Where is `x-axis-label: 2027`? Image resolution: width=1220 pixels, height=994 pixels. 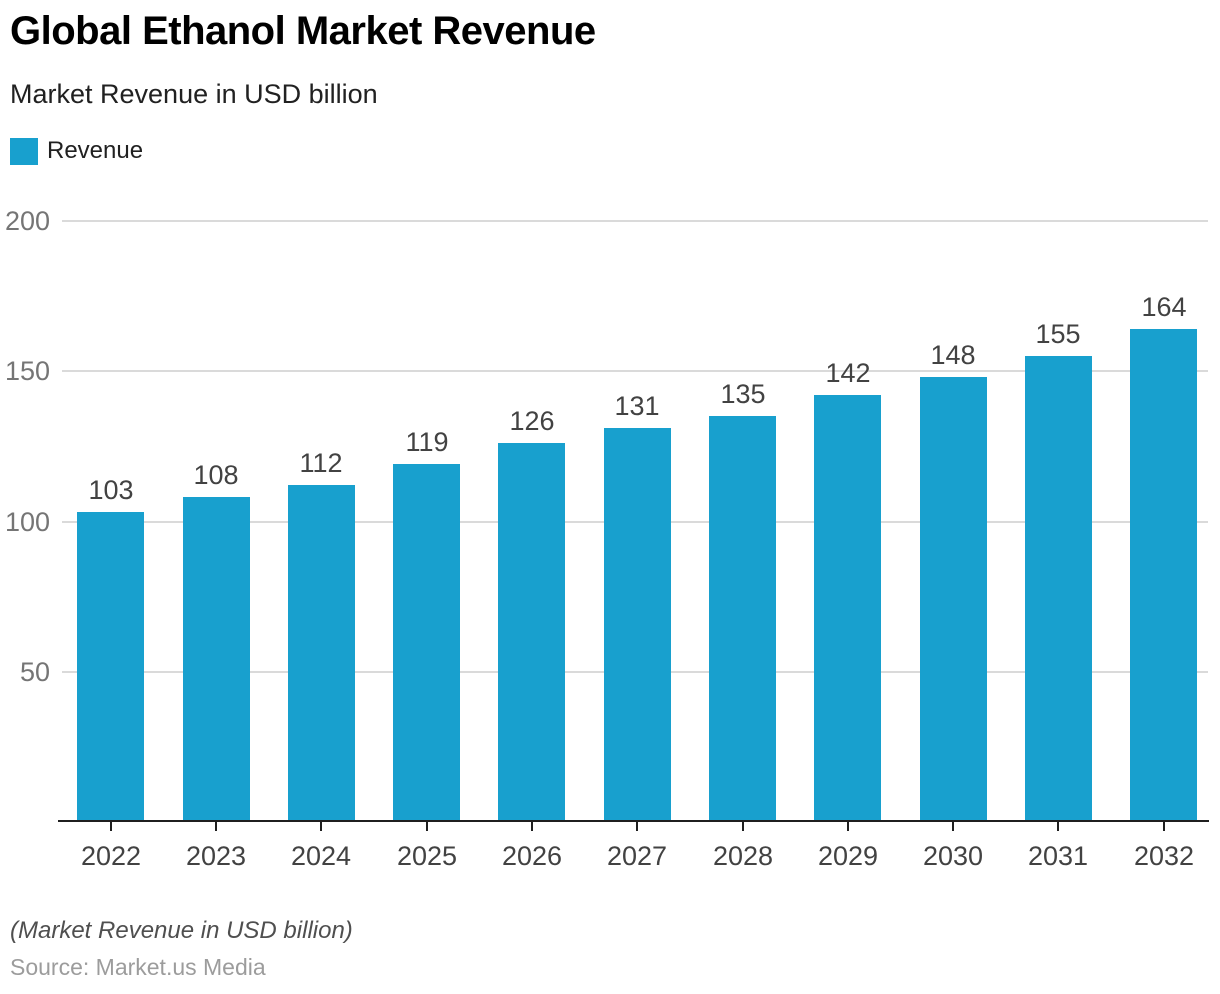 x-axis-label: 2027 is located at coordinates (637, 856).